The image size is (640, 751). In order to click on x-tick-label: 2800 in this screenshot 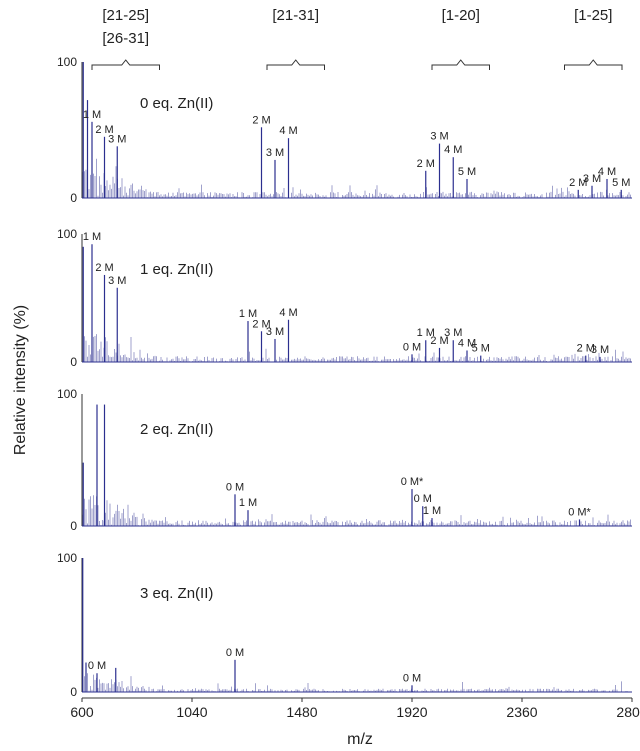, I will do `click(628, 712)`.